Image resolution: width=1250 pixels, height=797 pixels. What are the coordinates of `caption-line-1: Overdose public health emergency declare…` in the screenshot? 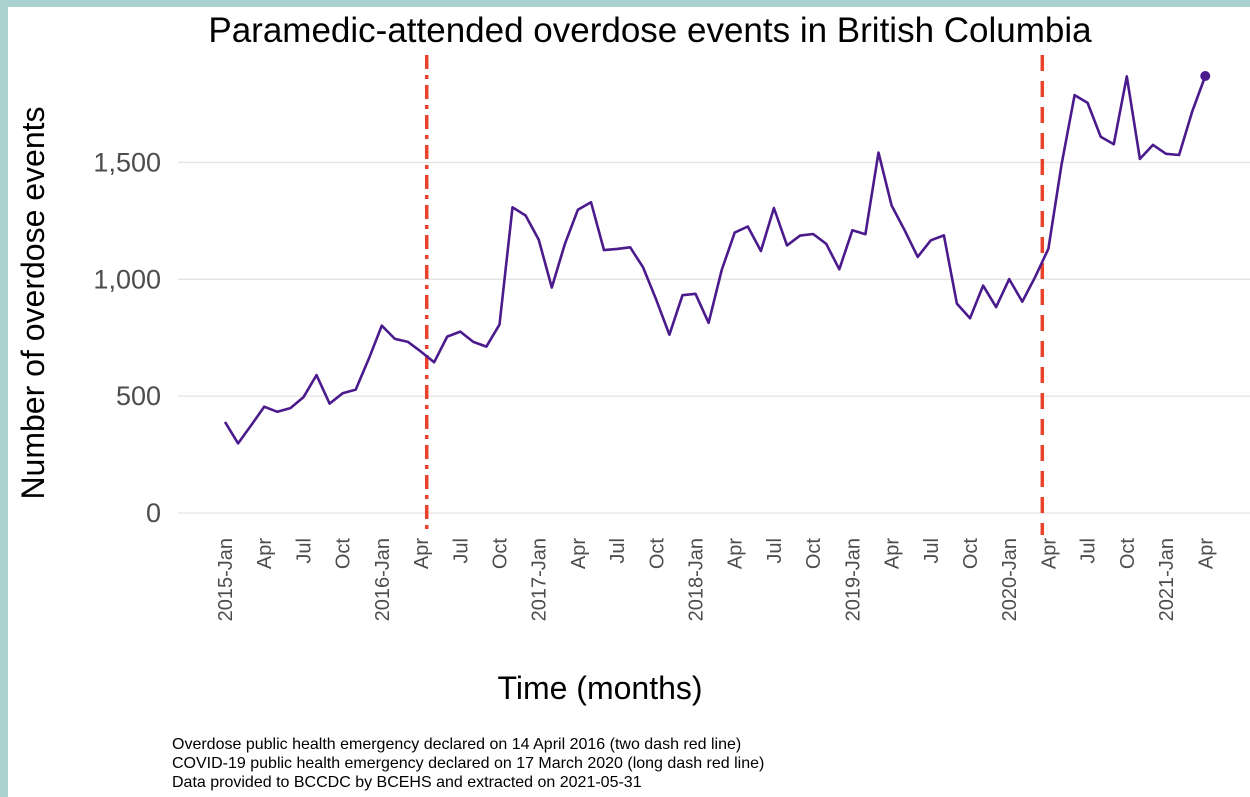 It's located at (456, 744).